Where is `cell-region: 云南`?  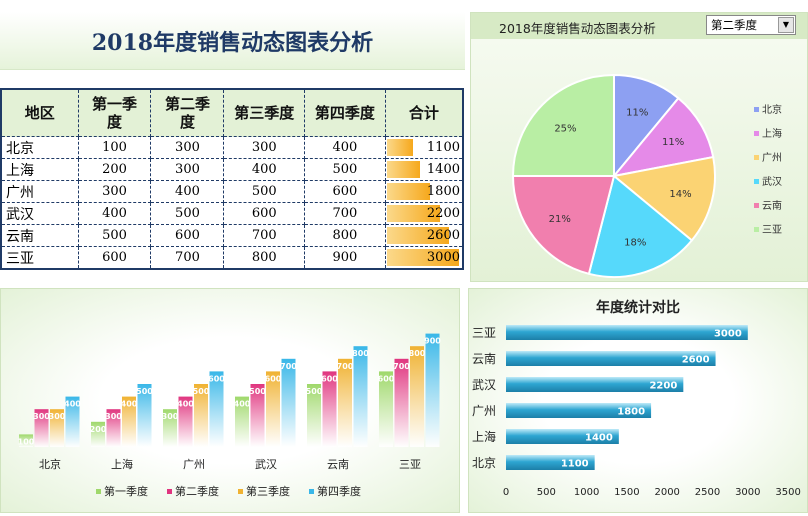 cell-region: 云南 is located at coordinates (39, 235).